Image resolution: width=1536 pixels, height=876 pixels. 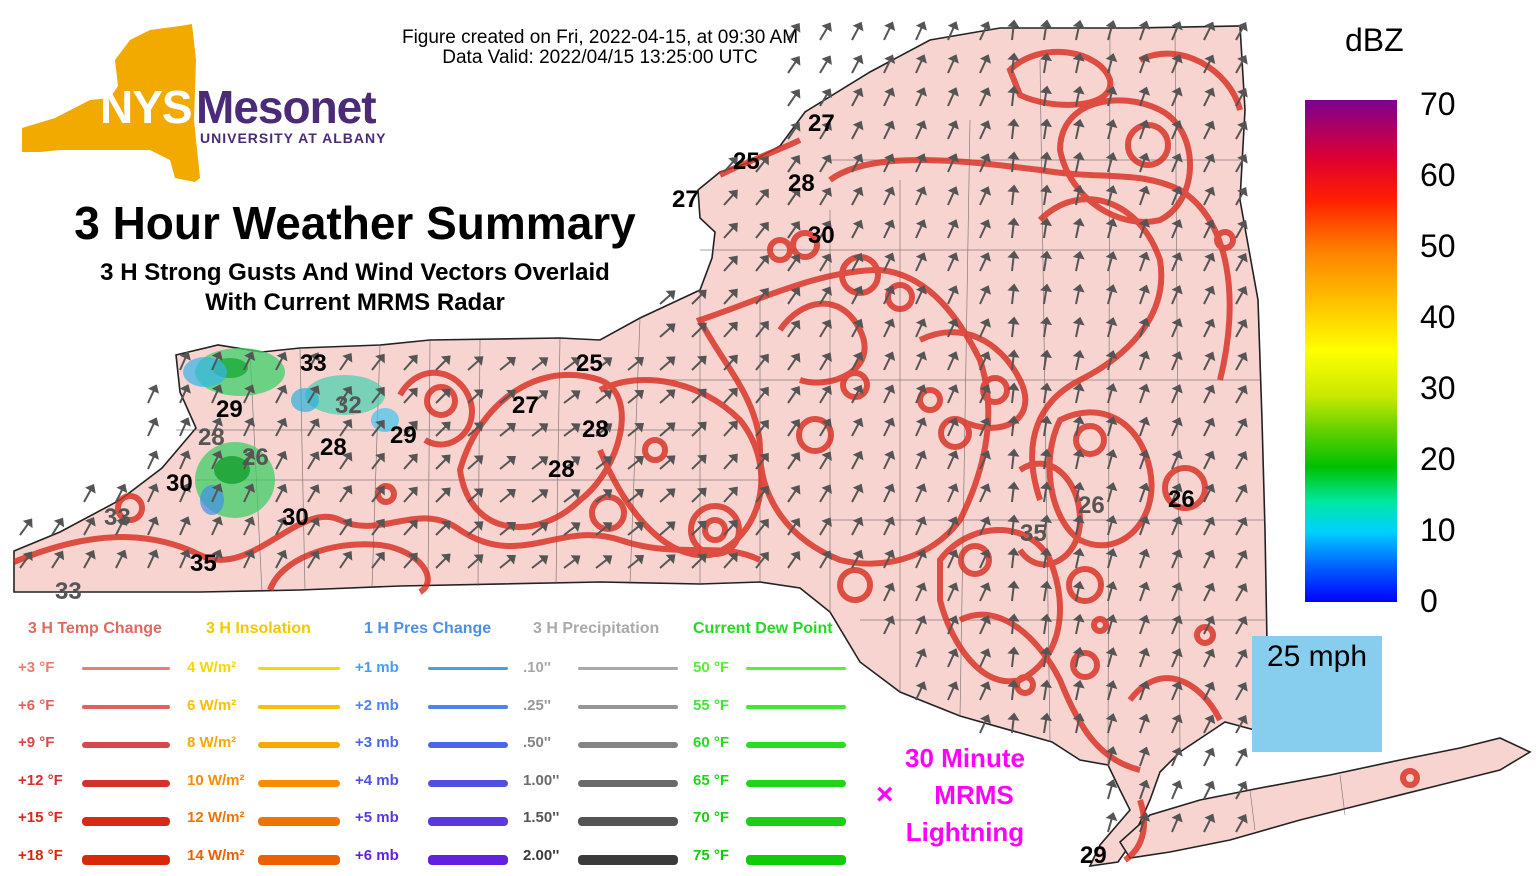 What do you see at coordinates (355, 223) in the screenshot?
I see `page-title: 3 Hour Weather Summary` at bounding box center [355, 223].